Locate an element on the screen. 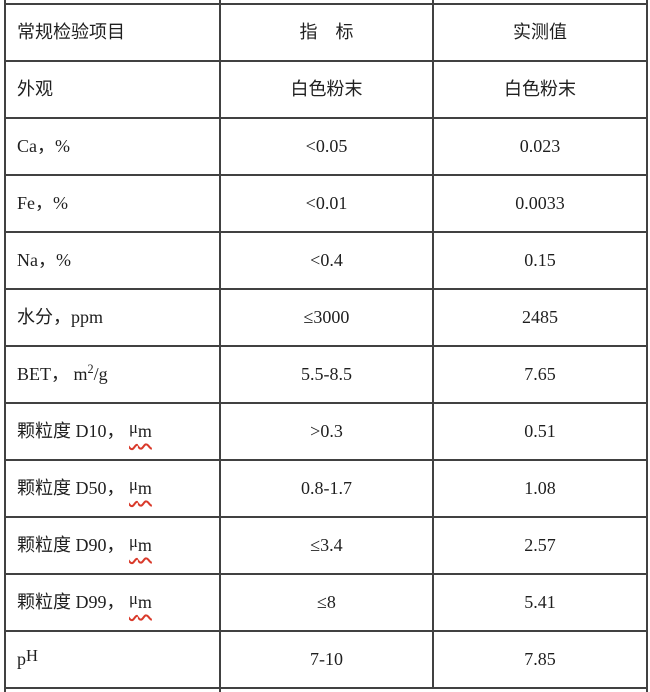 The width and height of the screenshot is (650, 692). table-row: 外观 白色粉末 白色粉末 is located at coordinates (326, 89).